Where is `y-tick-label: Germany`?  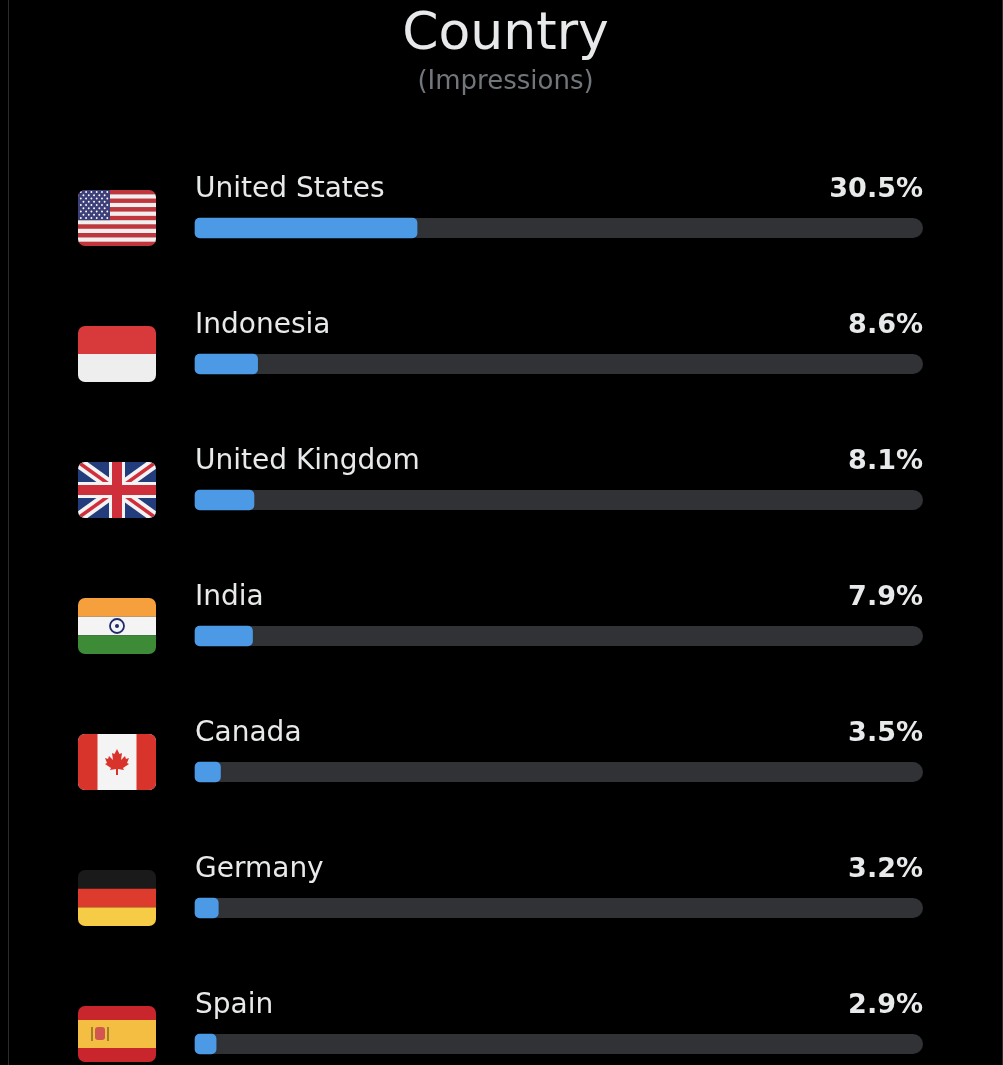 y-tick-label: Germany is located at coordinates (259, 868).